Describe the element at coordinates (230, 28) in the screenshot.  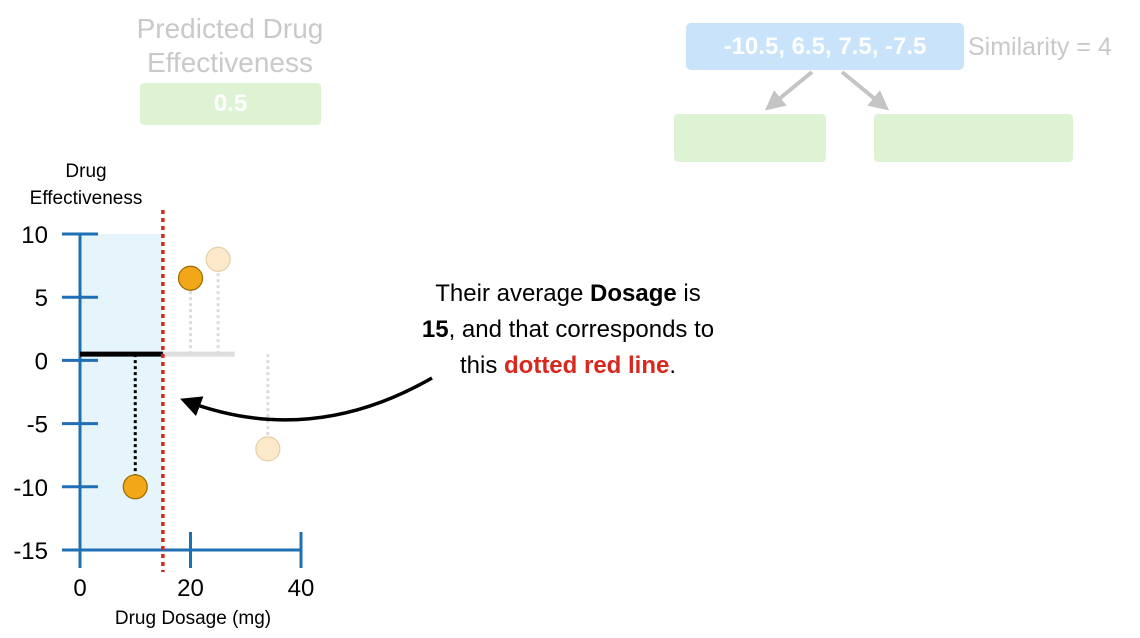
I see `title-line-1: Predicted Drug` at that location.